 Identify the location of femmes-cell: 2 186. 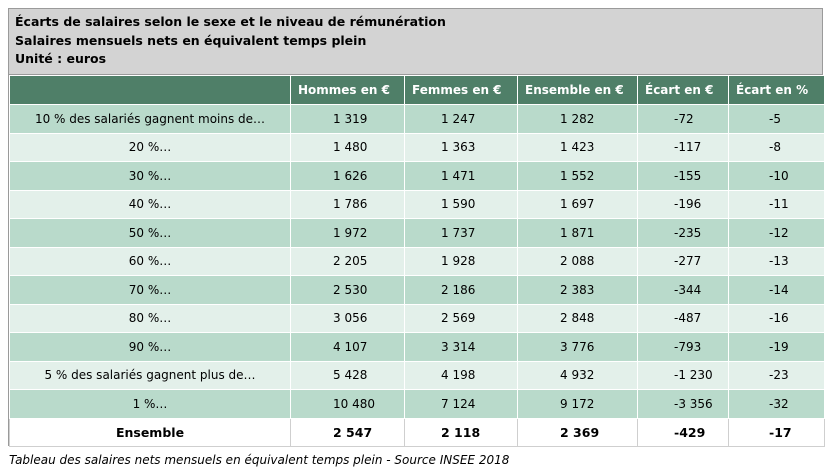
(461, 290).